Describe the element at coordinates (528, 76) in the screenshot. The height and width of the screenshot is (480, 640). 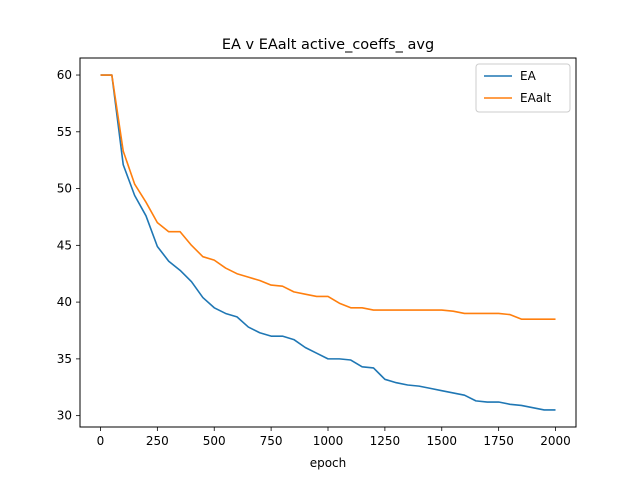
I see `legend-label-ea: EA` at that location.